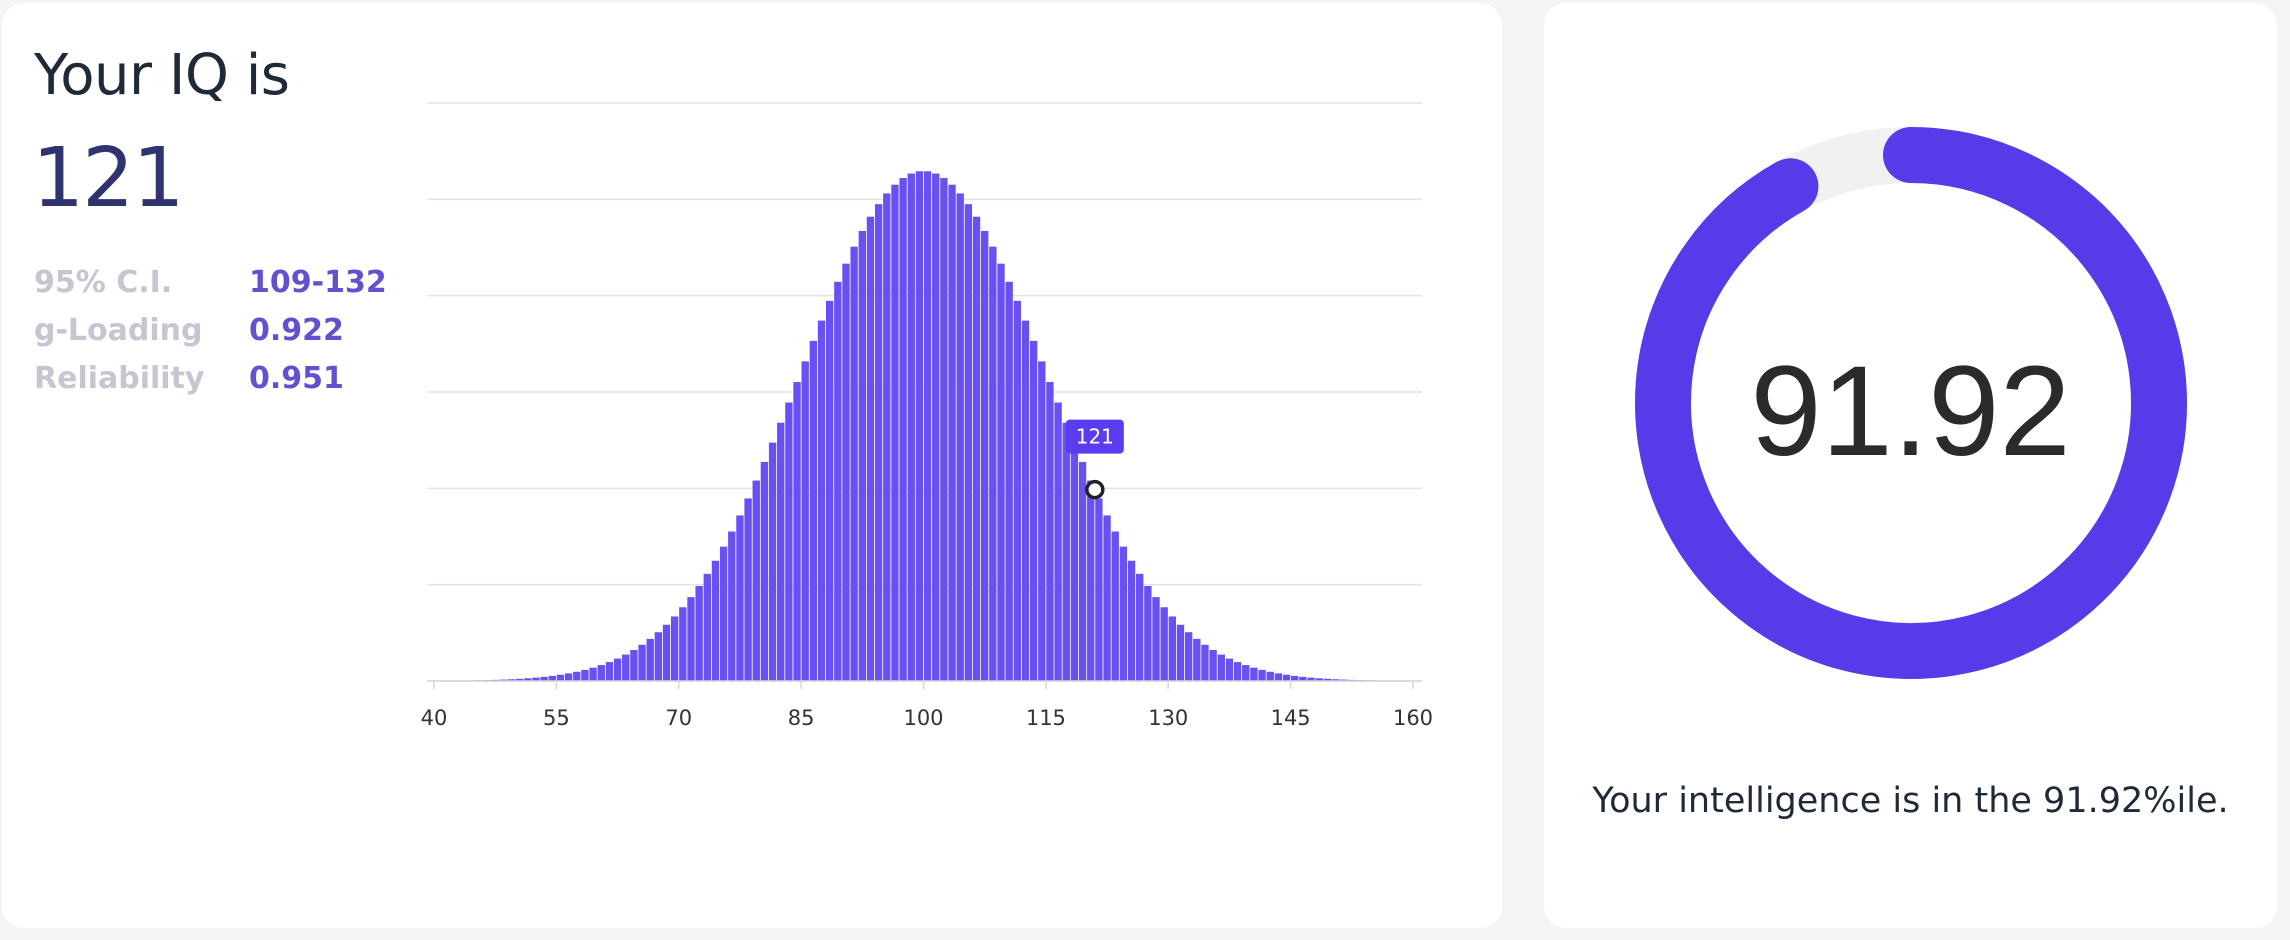 The height and width of the screenshot is (940, 2290). Describe the element at coordinates (1413, 718) in the screenshot. I see `x-tick-label: 160` at that location.